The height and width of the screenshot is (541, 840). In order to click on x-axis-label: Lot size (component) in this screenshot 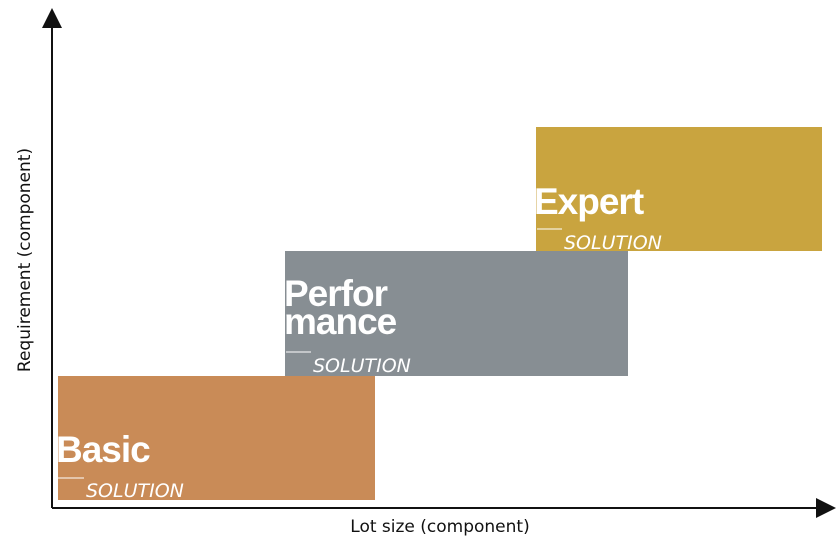, I will do `click(439, 527)`.